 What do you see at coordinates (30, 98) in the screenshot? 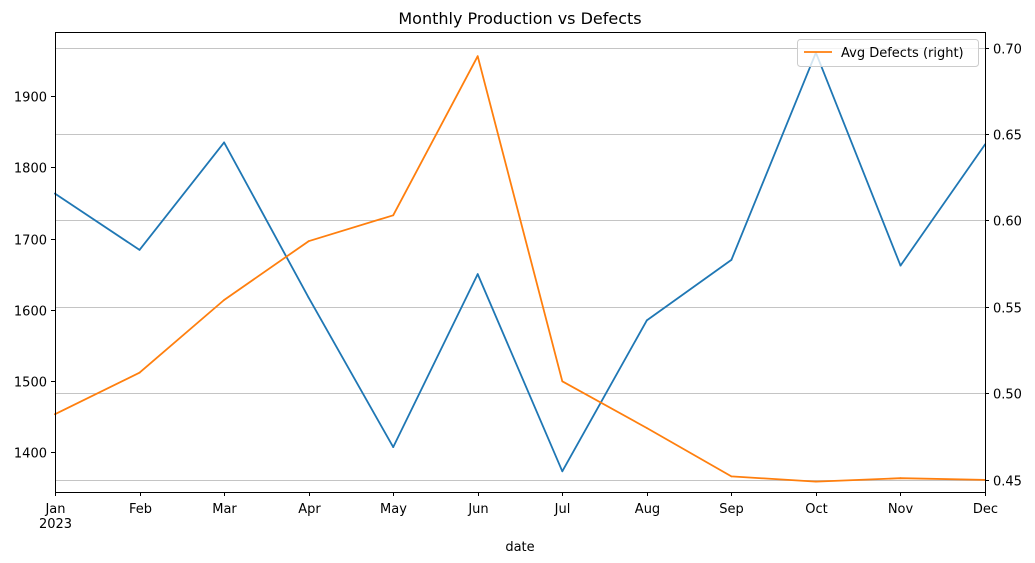
I see `y-tick-label: 1900` at bounding box center [30, 98].